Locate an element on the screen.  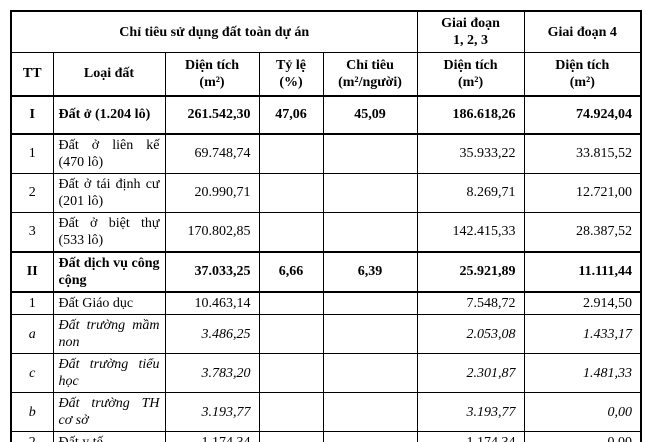
cell-phase123: 35.933,22 is located at coordinates (470, 153).